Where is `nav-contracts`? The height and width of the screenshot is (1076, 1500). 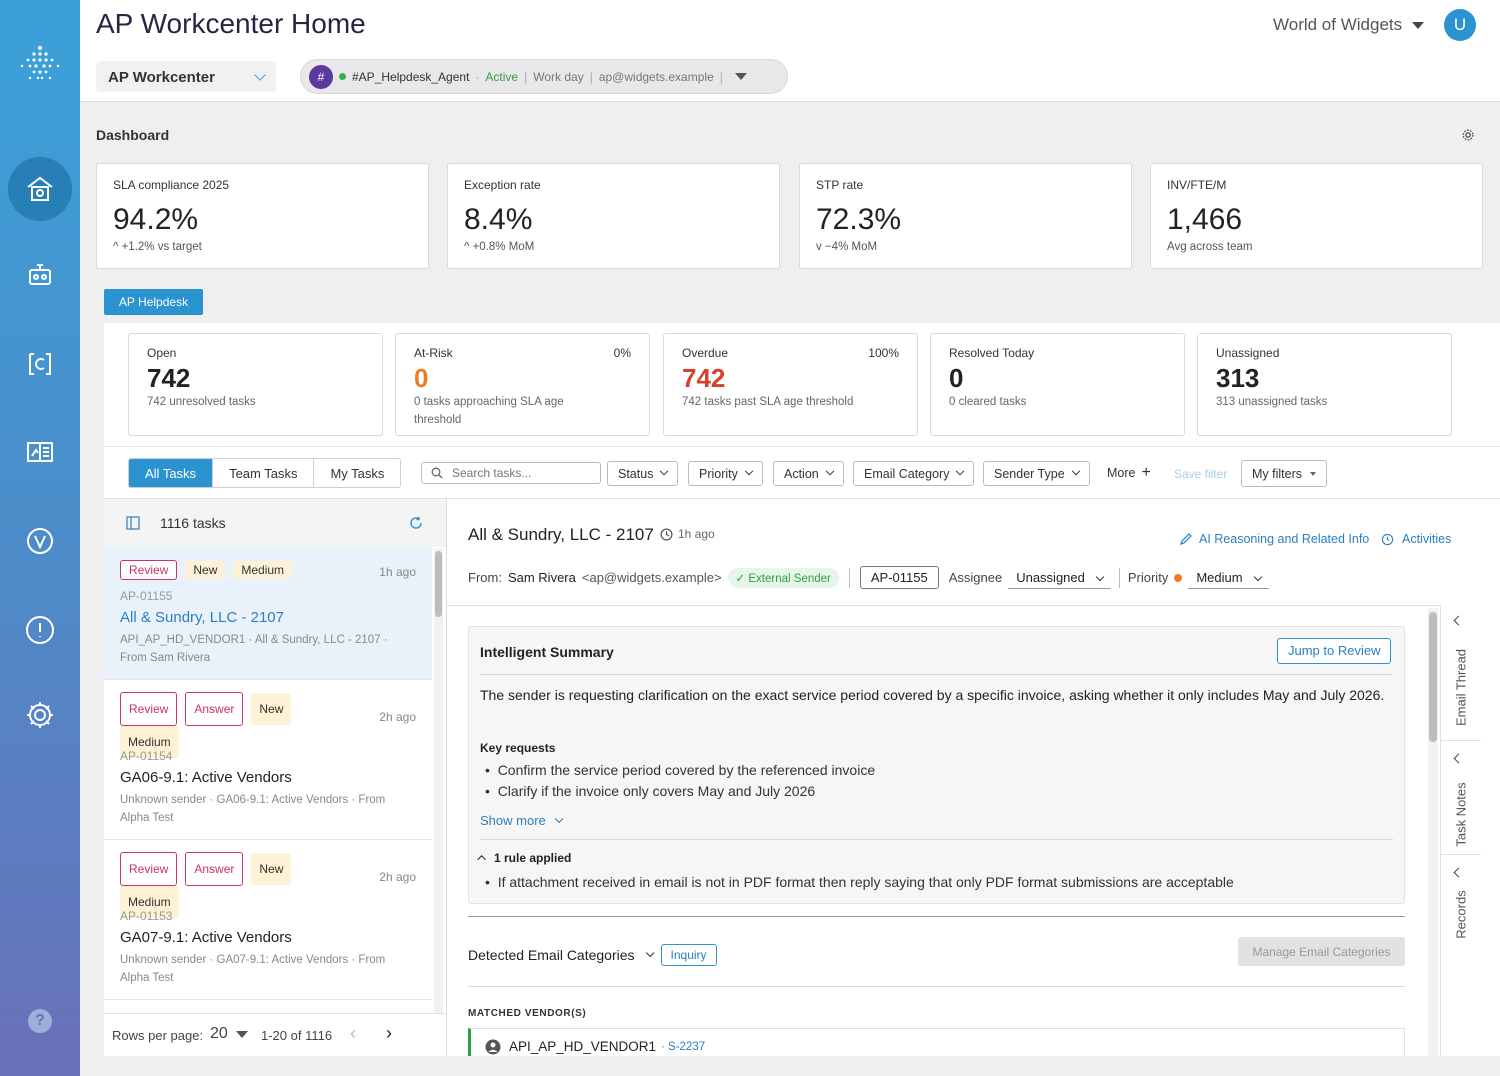
nav-contracts is located at coordinates (40, 364).